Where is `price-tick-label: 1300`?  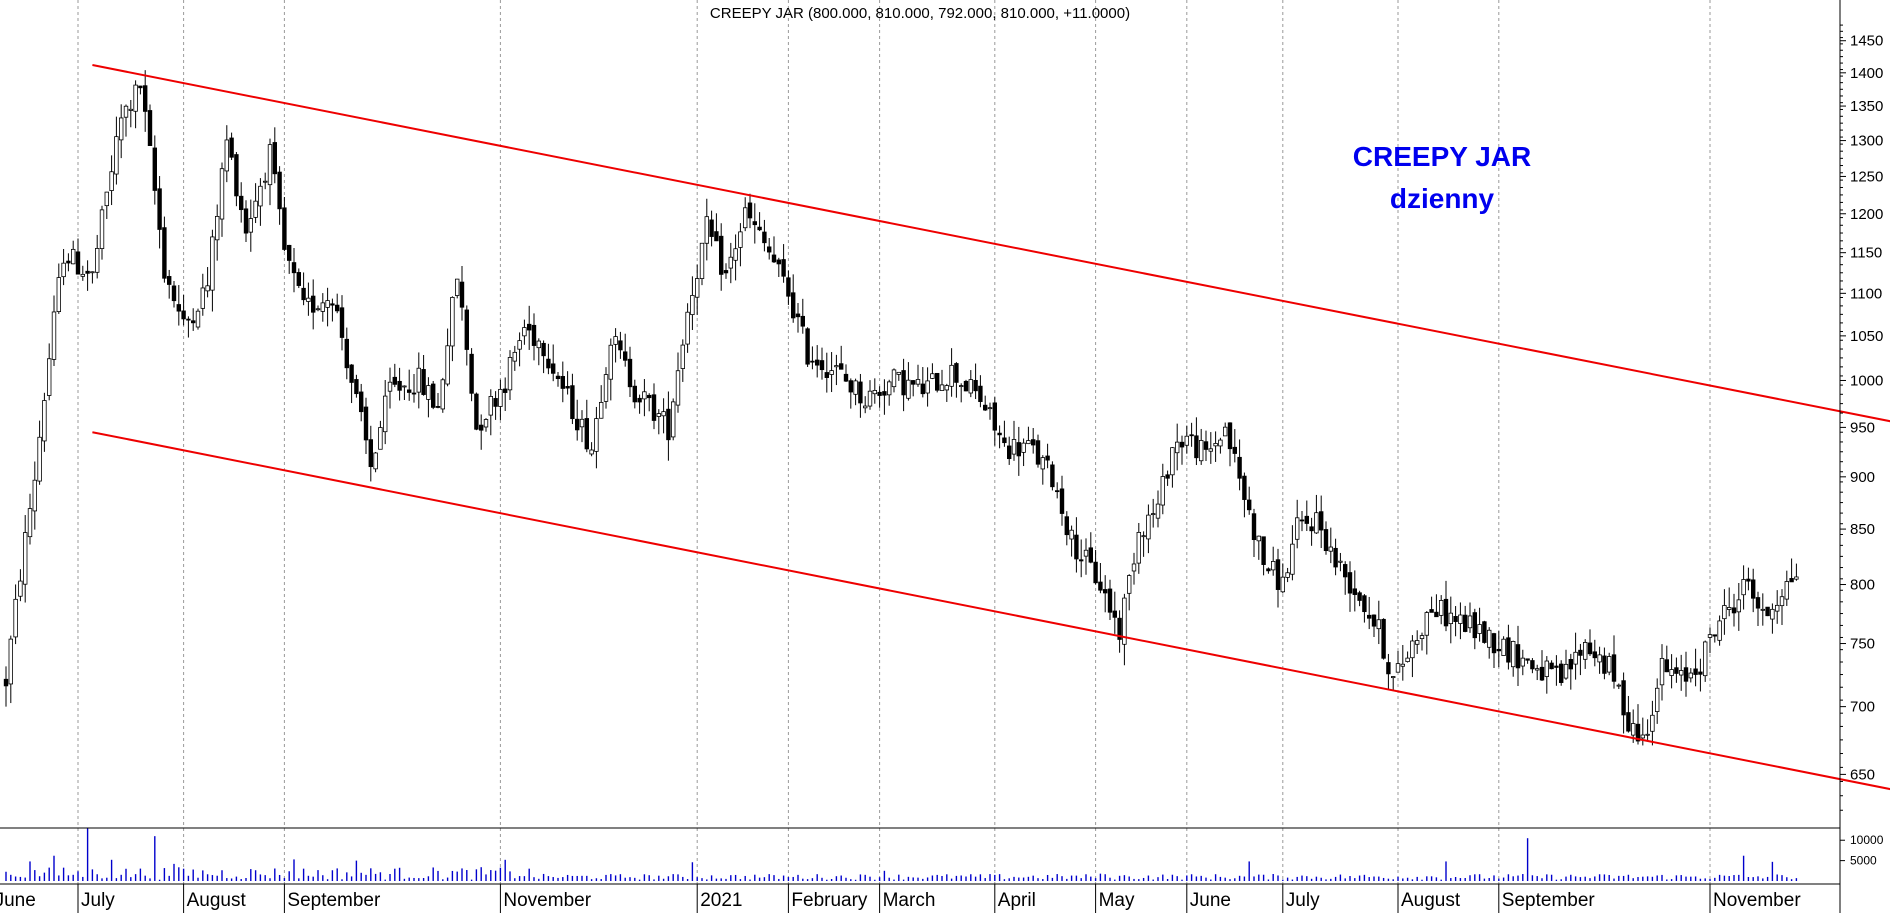 price-tick-label: 1300 is located at coordinates (1866, 141).